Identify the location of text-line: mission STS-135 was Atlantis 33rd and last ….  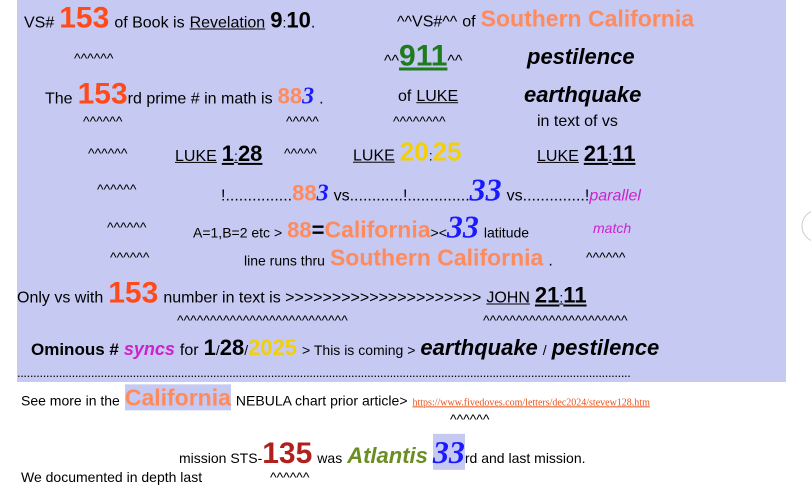
(385, 451).